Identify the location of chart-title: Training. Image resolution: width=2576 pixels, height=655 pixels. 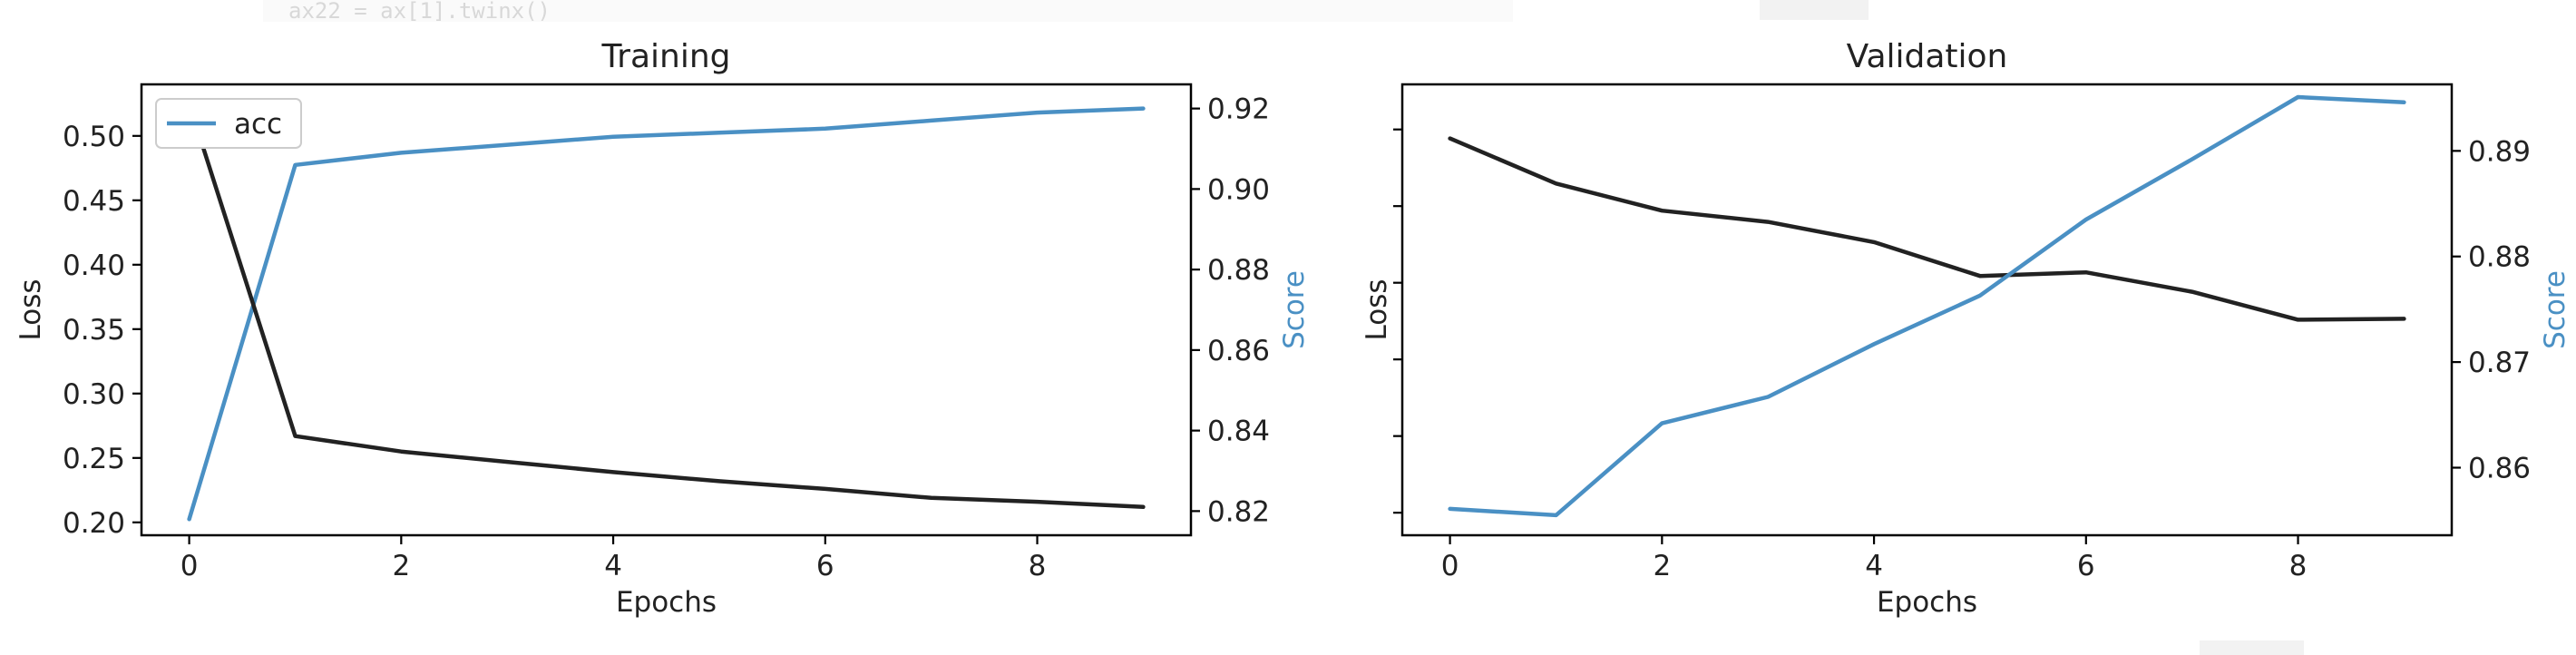
(665, 56).